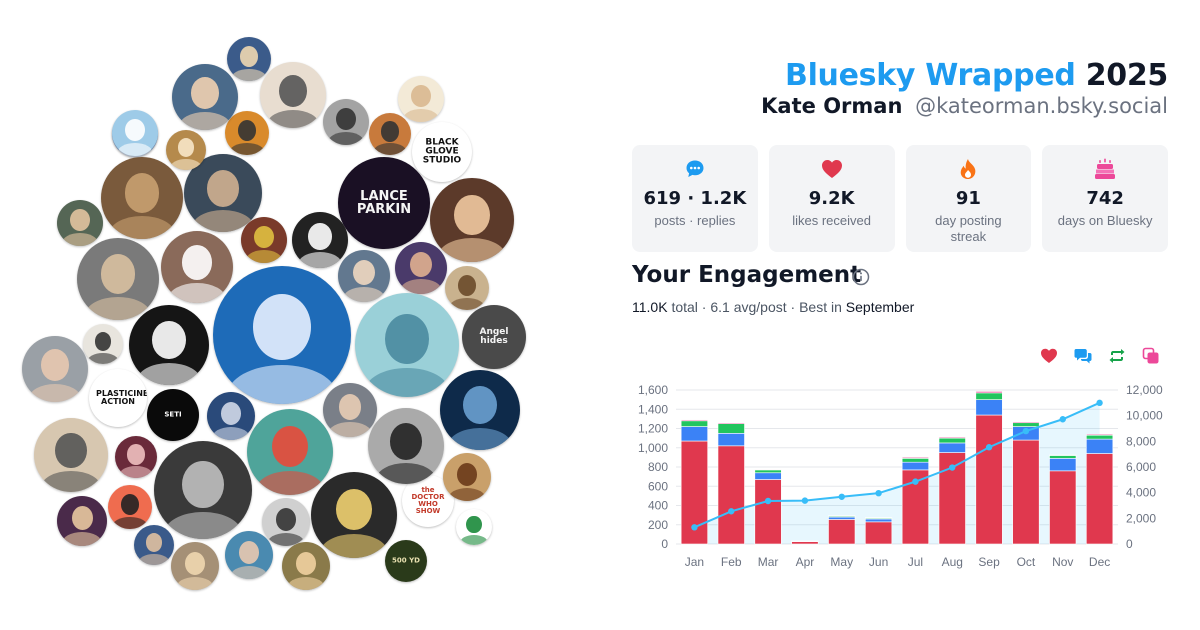 Image resolution: width=1200 pixels, height=630 pixels. Describe the element at coordinates (897, 465) in the screenshot. I see `cumulative-line` at that location.